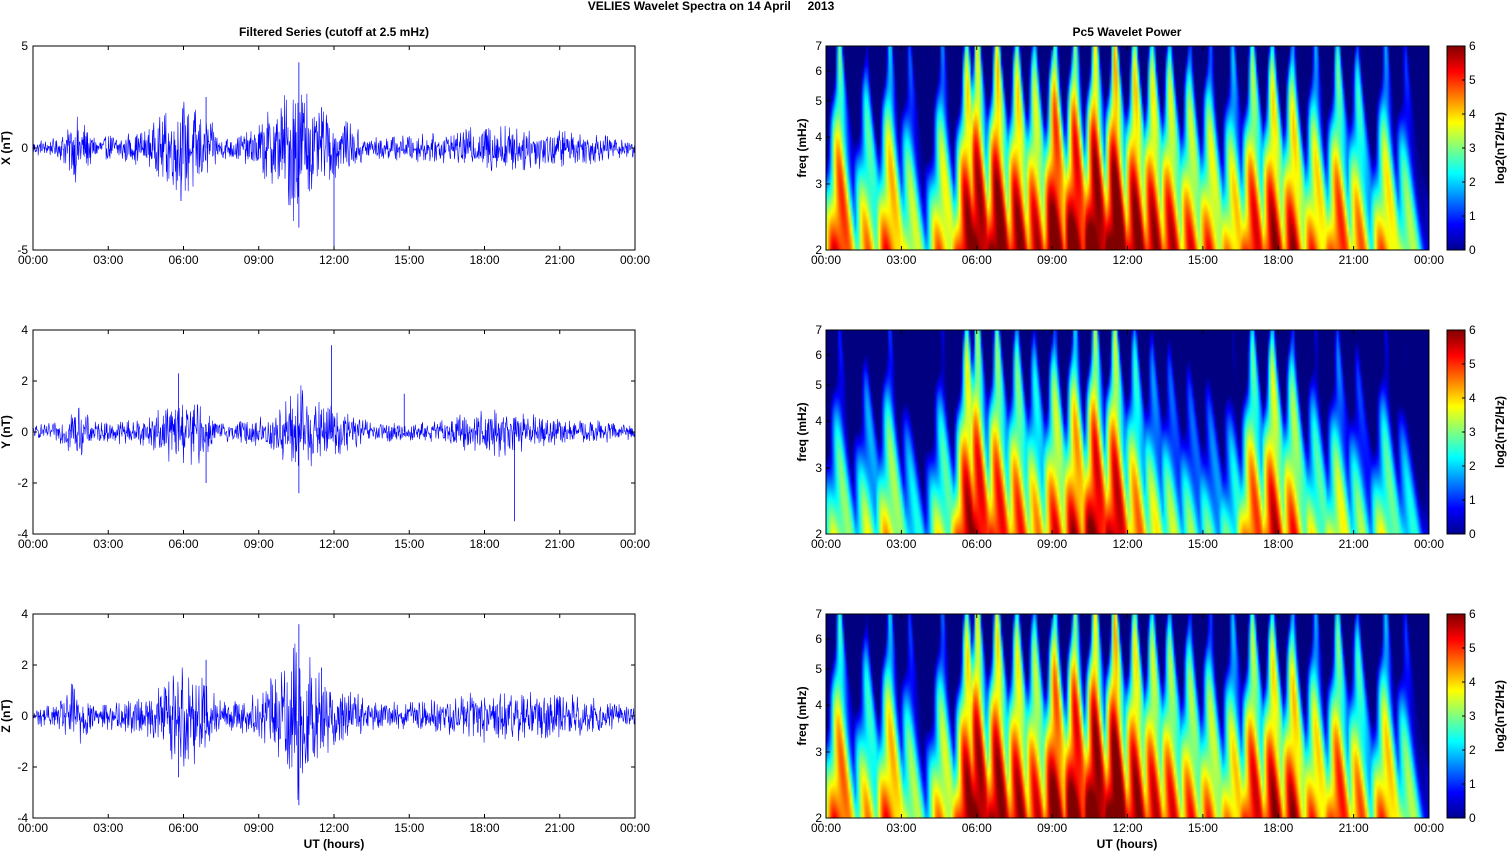 The width and height of the screenshot is (1511, 851). I want to click on x-wavelet-power-ytick-label: 3, so click(818, 184).